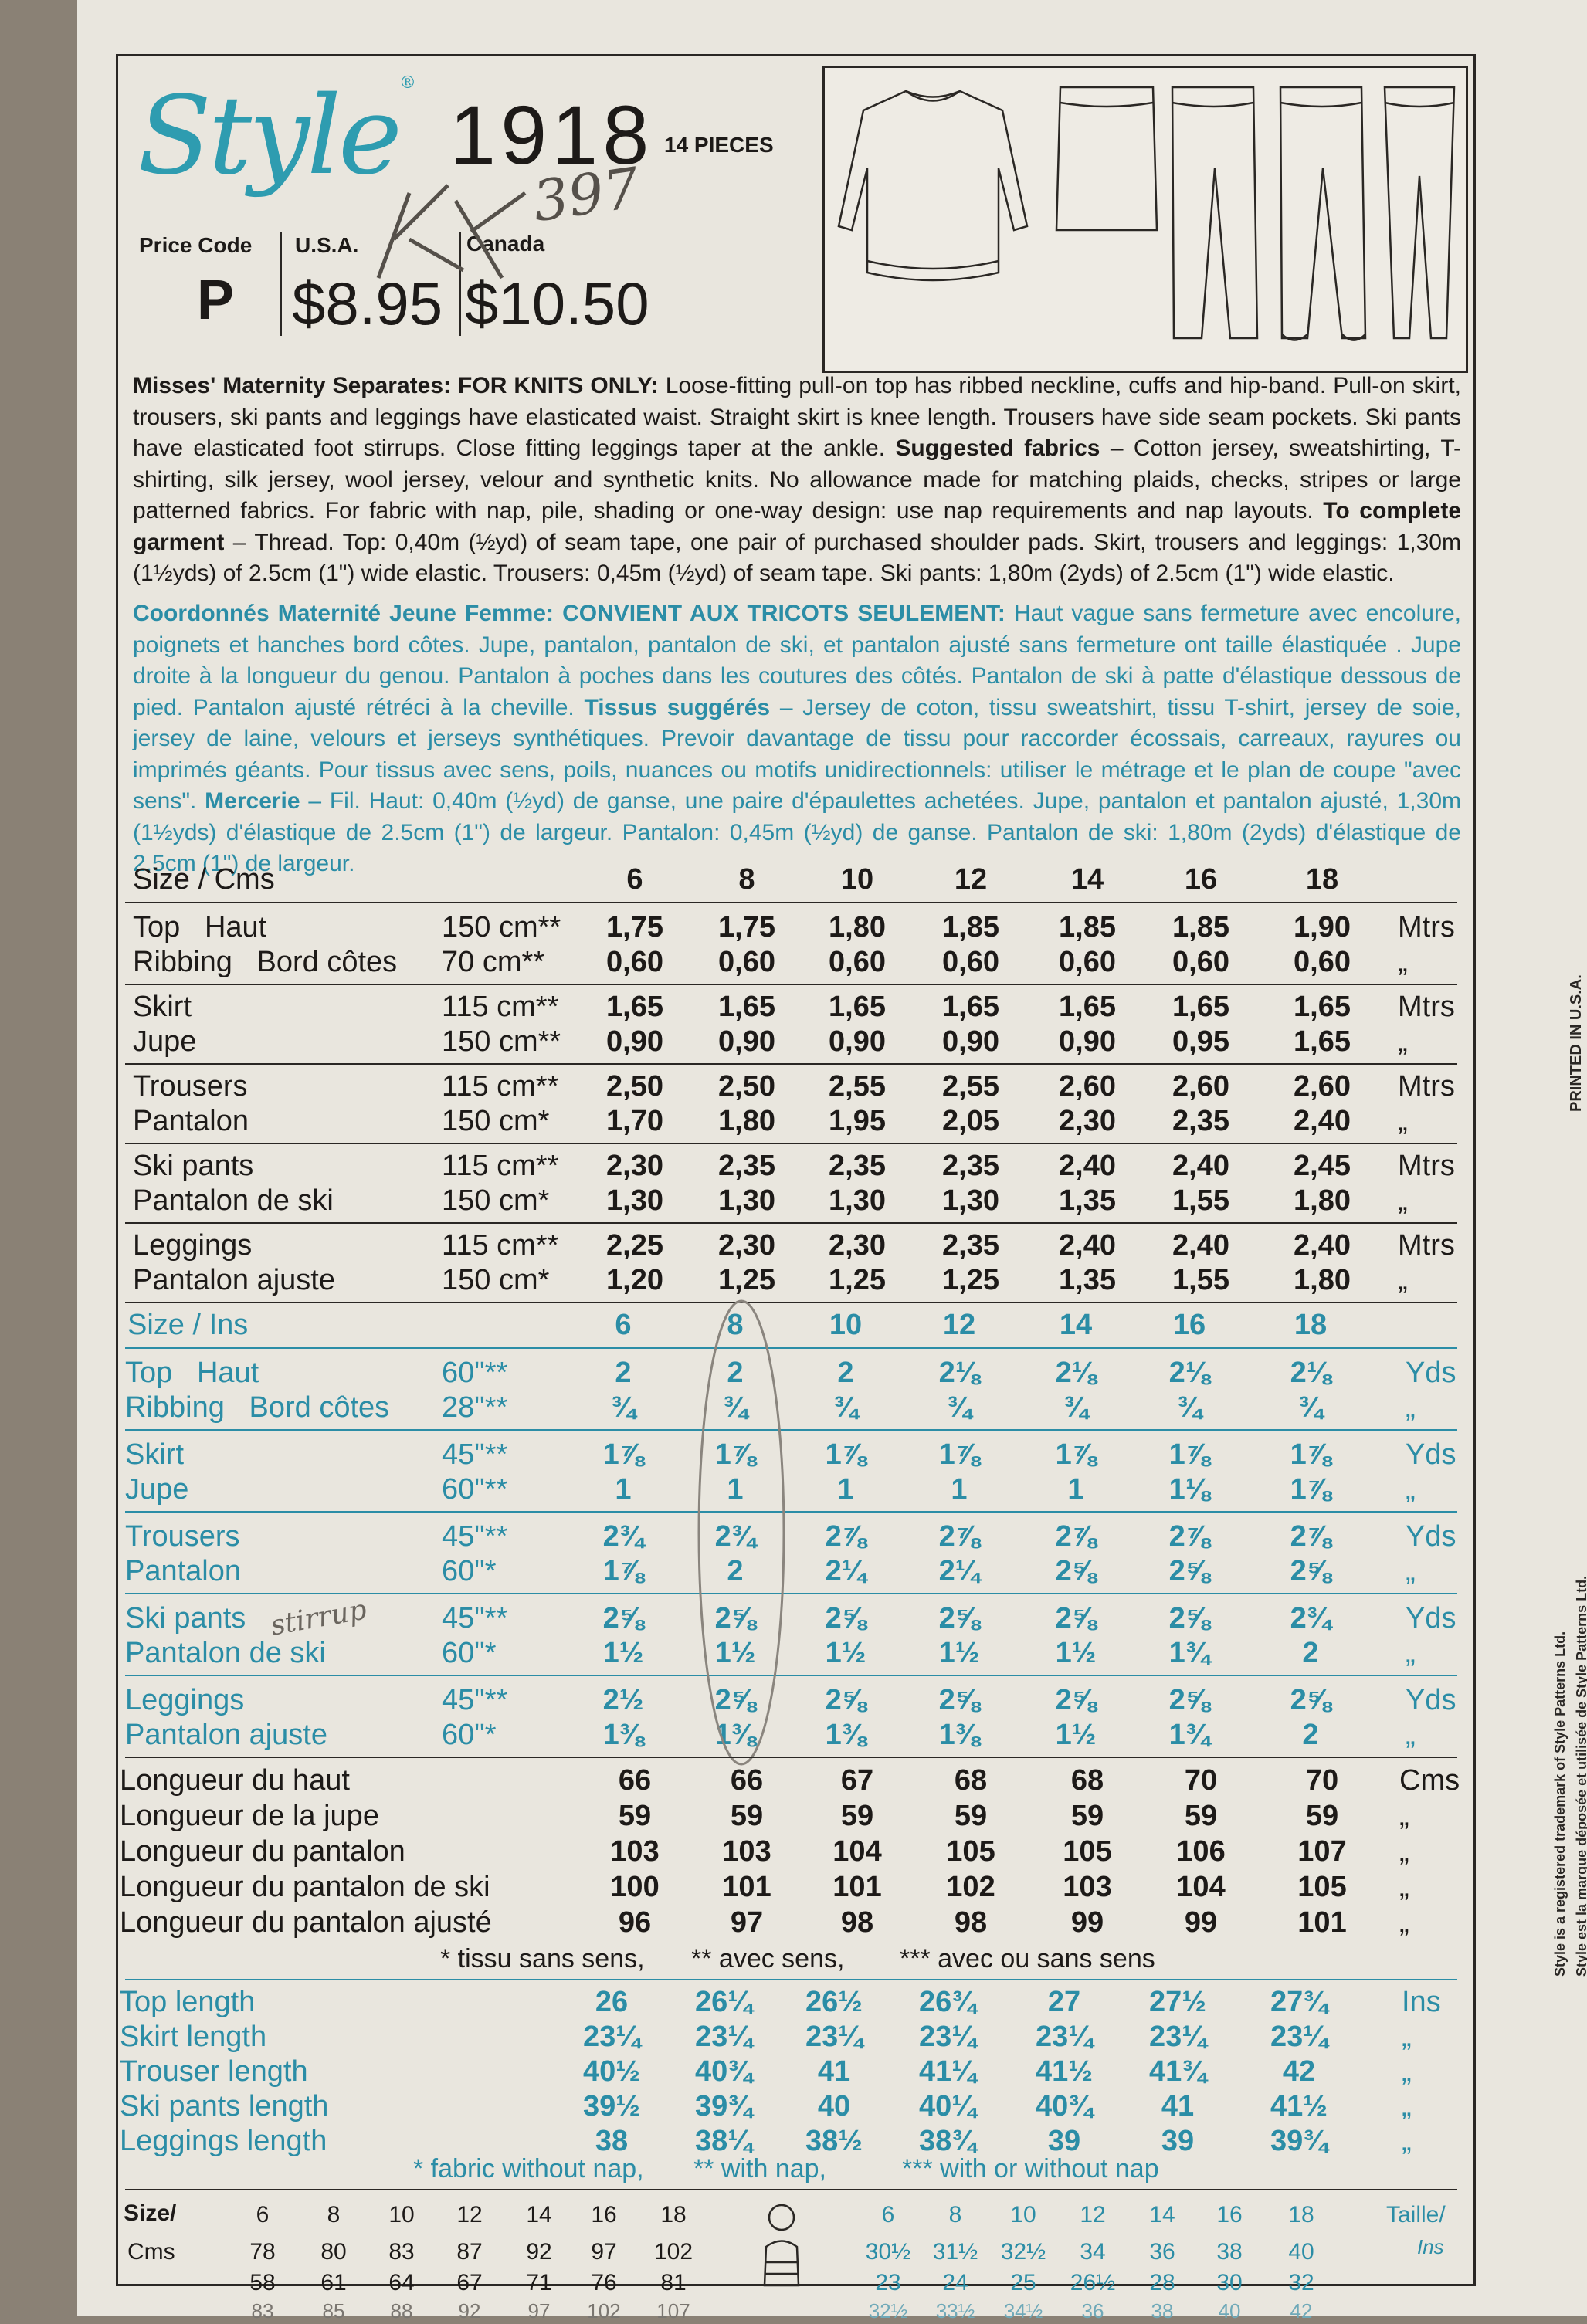  I want to click on metric-value: 1,95, so click(857, 1121).